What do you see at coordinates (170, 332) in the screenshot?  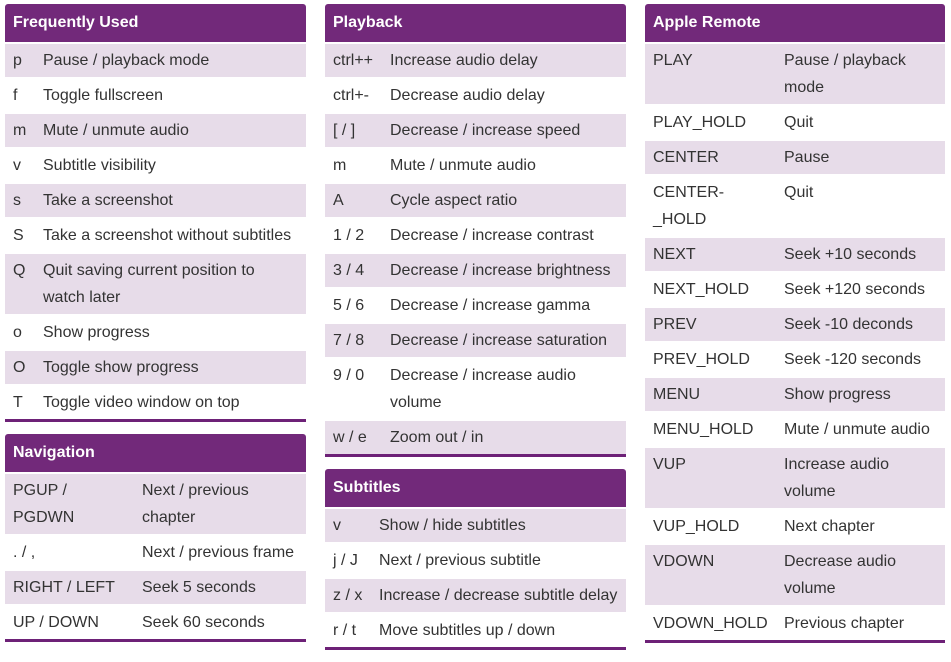 I see `shortcut-description: Show progress` at bounding box center [170, 332].